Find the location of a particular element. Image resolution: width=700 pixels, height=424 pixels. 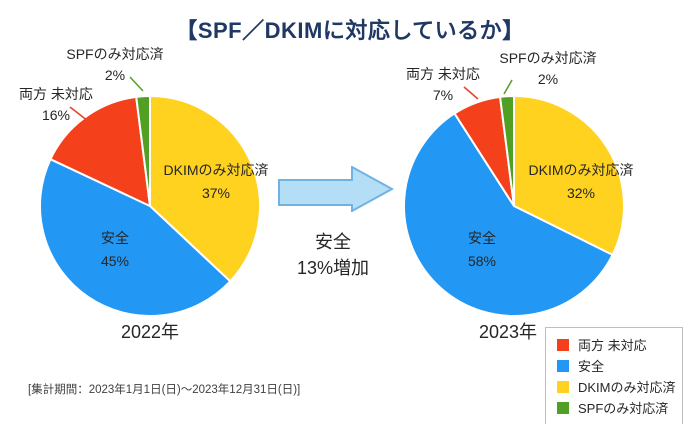

footnote-period: [集計期間：2023年1月1日(日)～2023年12月31日(日)] is located at coordinates (164, 390).